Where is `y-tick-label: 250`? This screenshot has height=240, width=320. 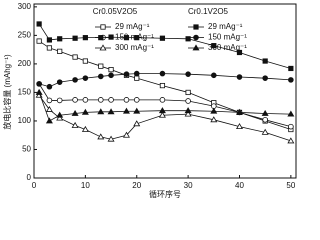
y-tick-label: 250 is located at coordinates (25, 34).